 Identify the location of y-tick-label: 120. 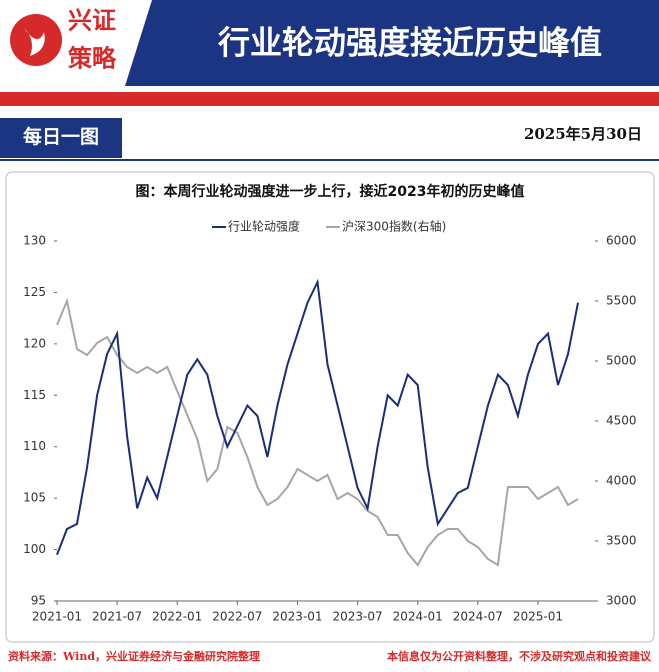
(34, 343).